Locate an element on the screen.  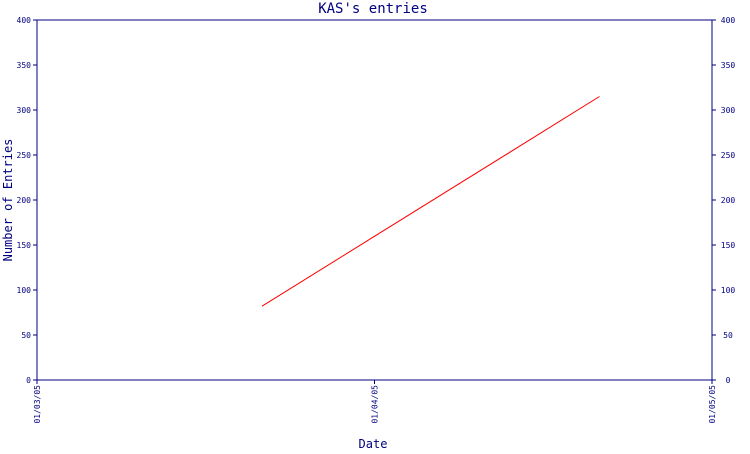
y-tick-label-left: 0 is located at coordinates (28, 380).